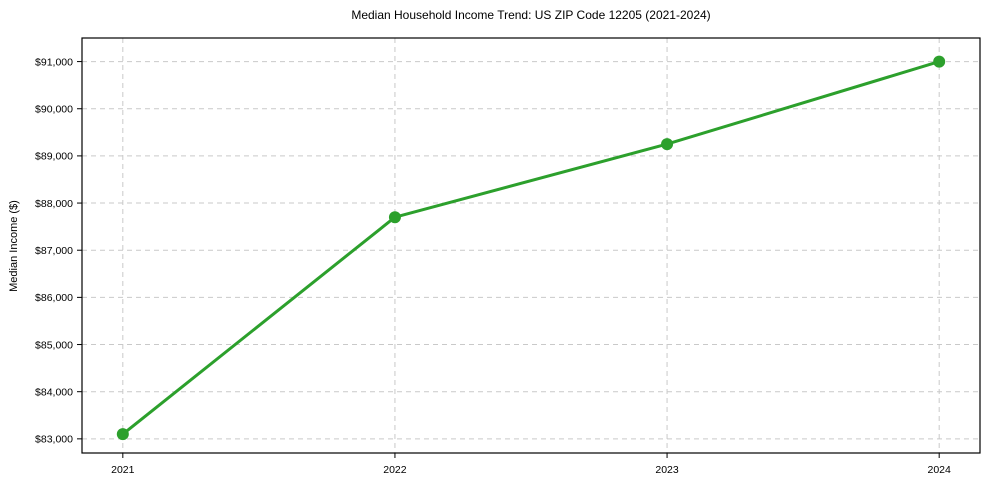  What do you see at coordinates (54, 62) in the screenshot?
I see `y-tick-label: $91,000` at bounding box center [54, 62].